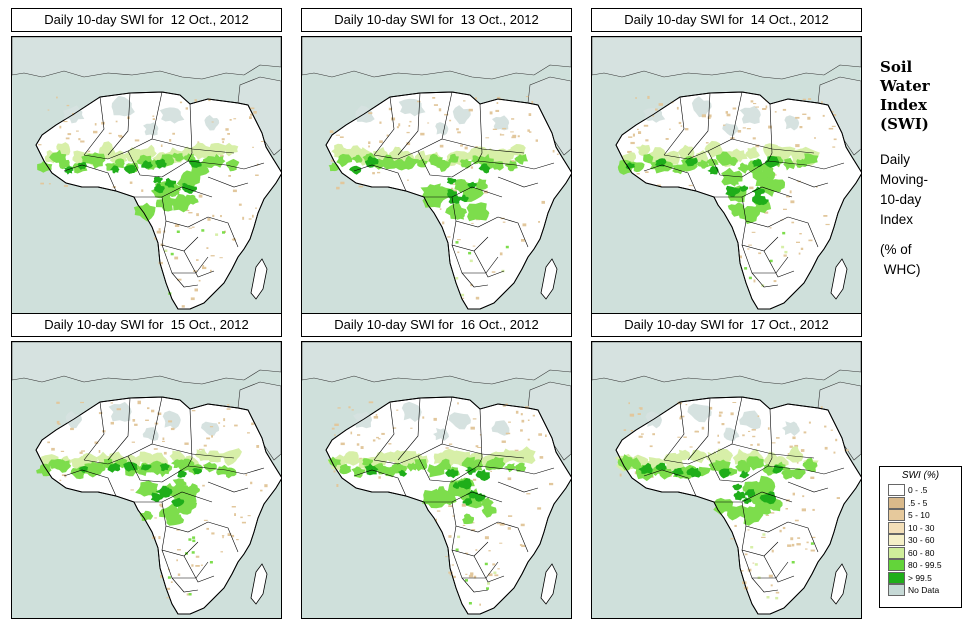  I want to click on legend-swatch, so click(896, 577).